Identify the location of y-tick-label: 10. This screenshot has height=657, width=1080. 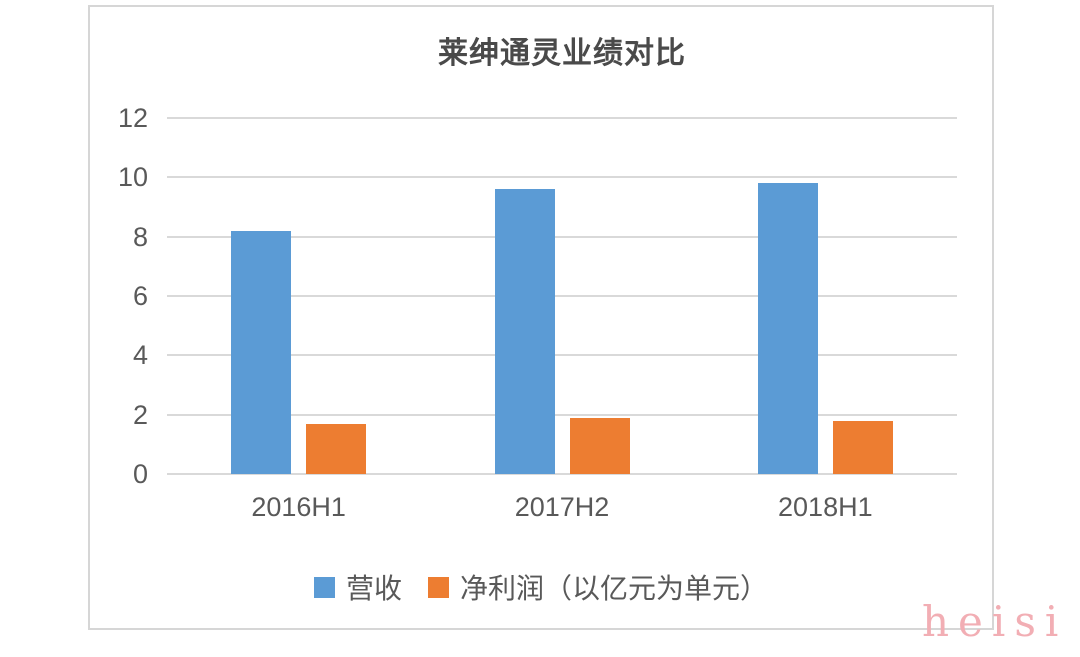
(132, 177).